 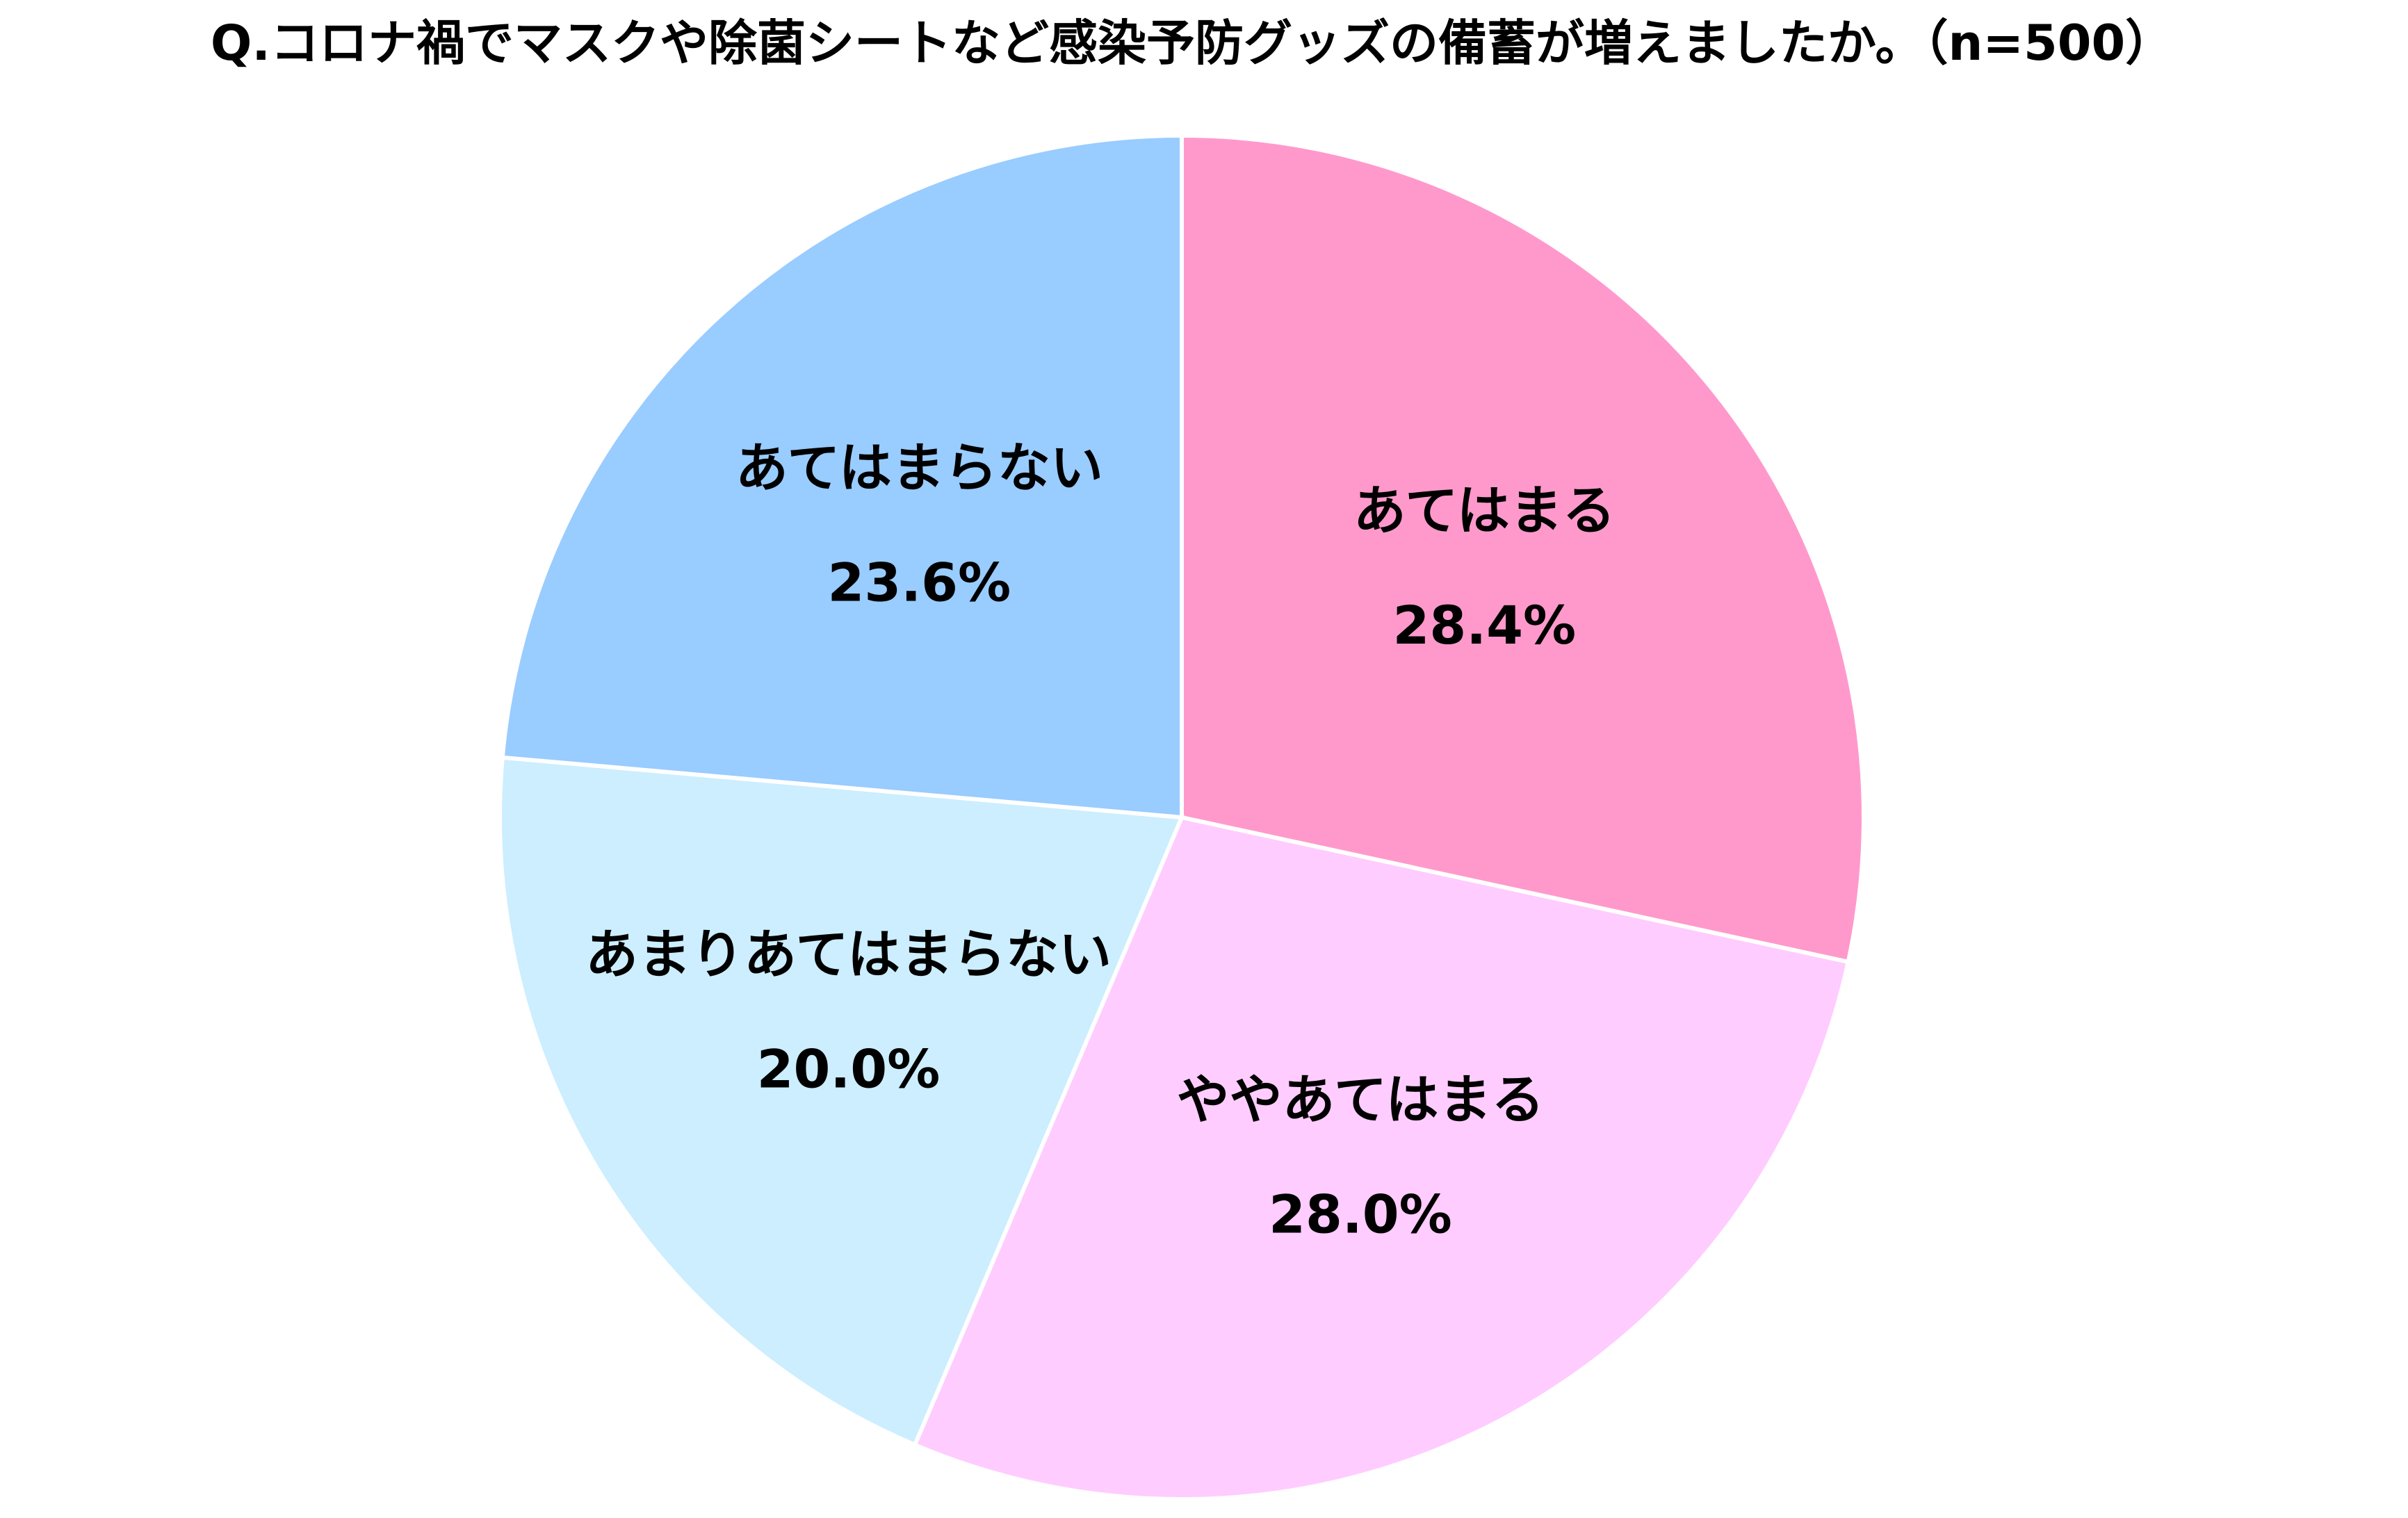 What do you see at coordinates (919, 468) in the screenshot?
I see `slice-label: あてはまらない` at bounding box center [919, 468].